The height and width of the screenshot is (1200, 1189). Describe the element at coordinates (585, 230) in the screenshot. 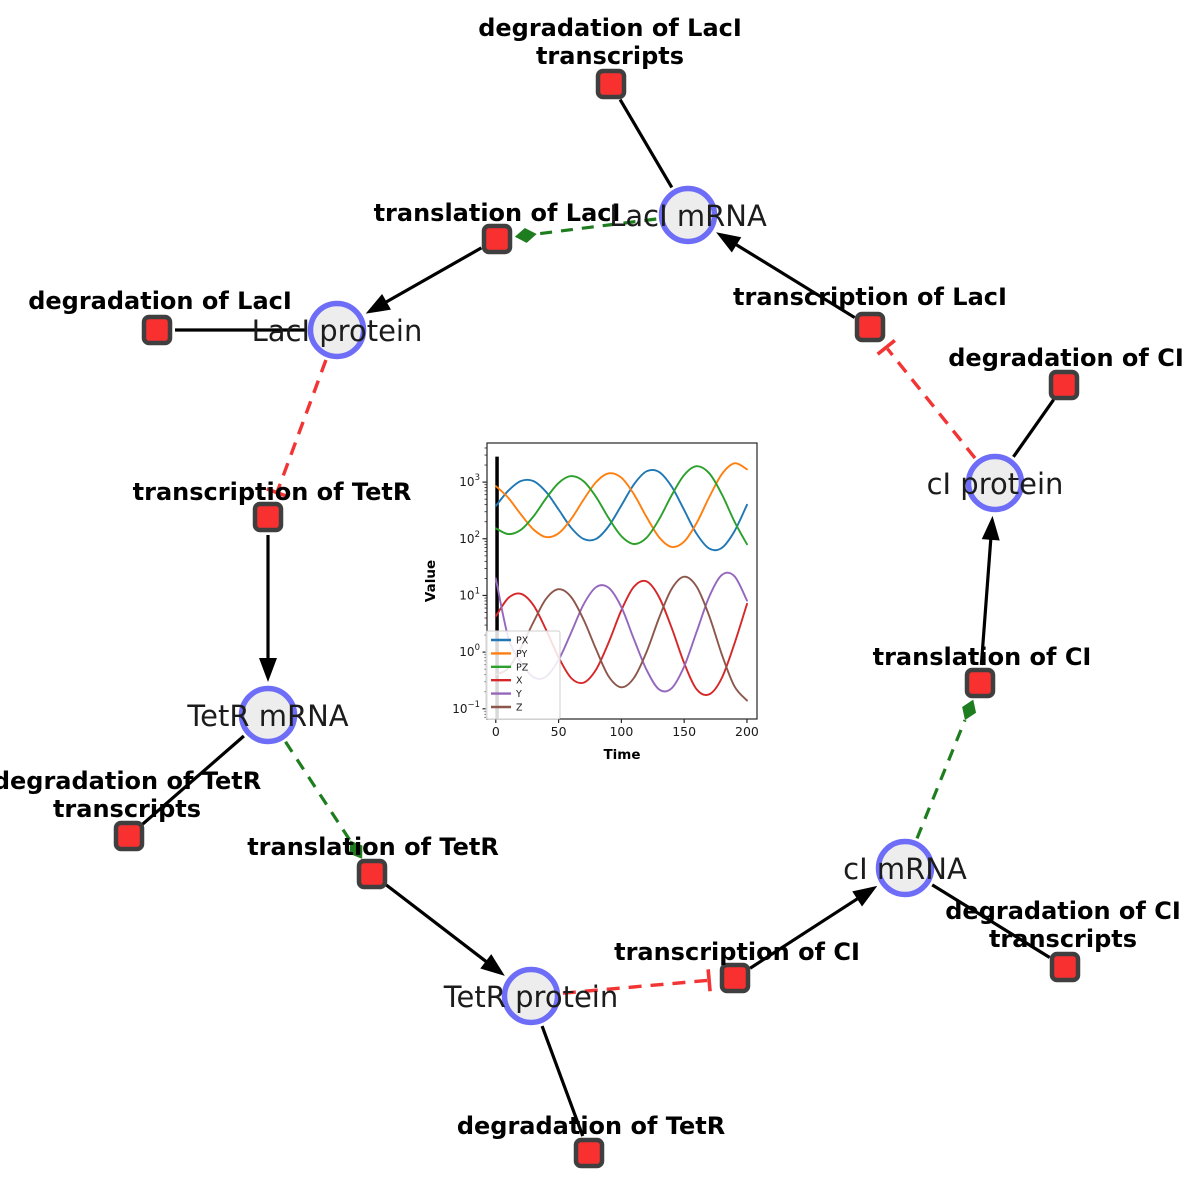

I see `edge-modifier-laci-mrna-tln-laci` at that location.